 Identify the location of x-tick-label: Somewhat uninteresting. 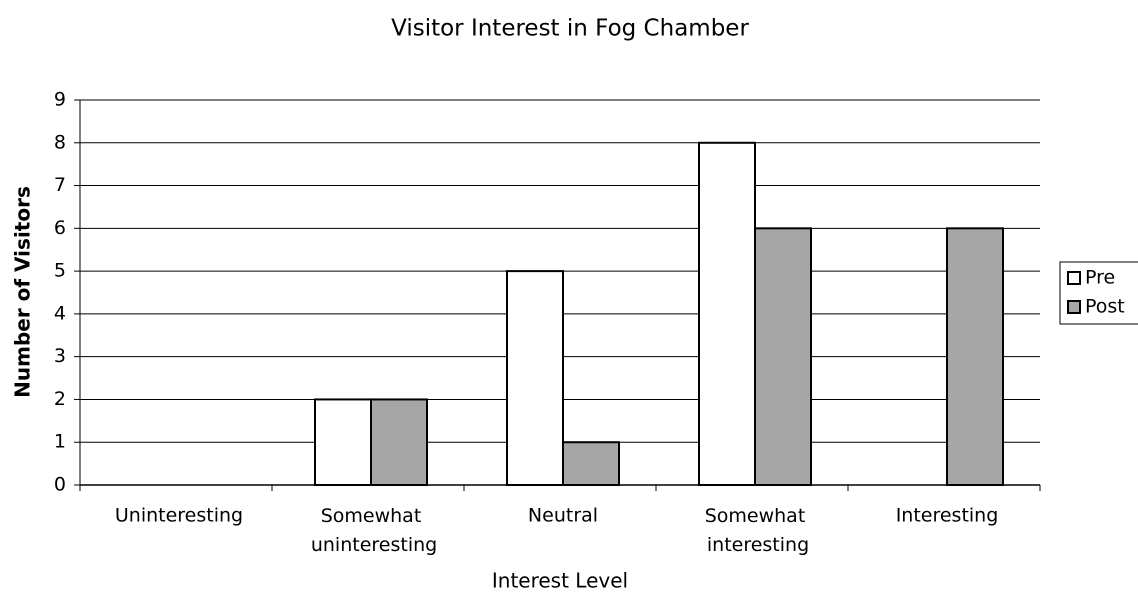
(371, 530).